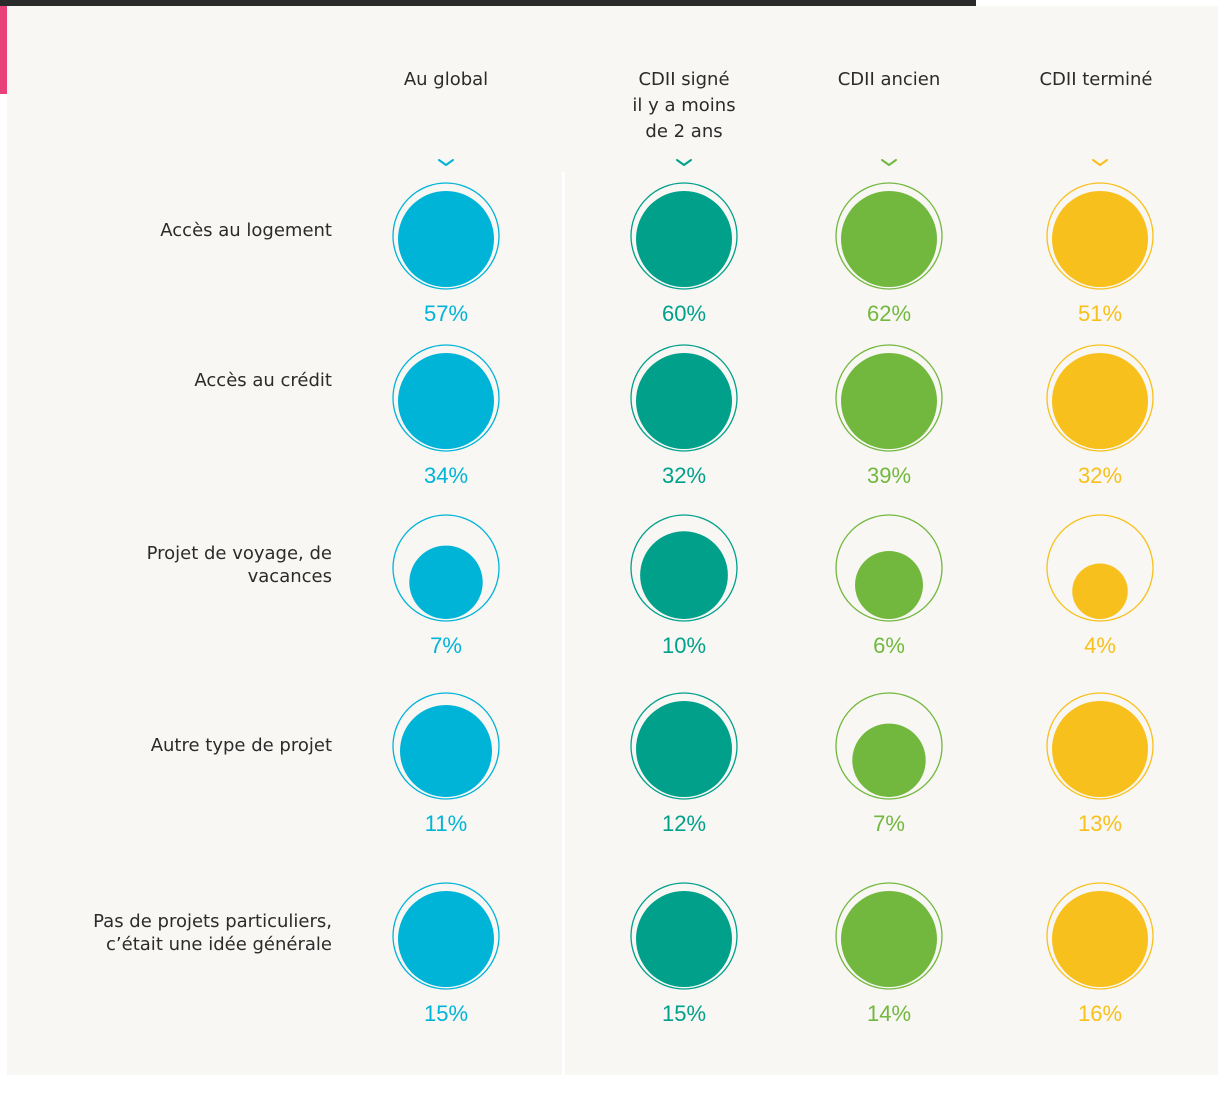 The width and height of the screenshot is (1220, 1103). What do you see at coordinates (246, 230) in the screenshot?
I see `row-label-line: Accès au logement` at bounding box center [246, 230].